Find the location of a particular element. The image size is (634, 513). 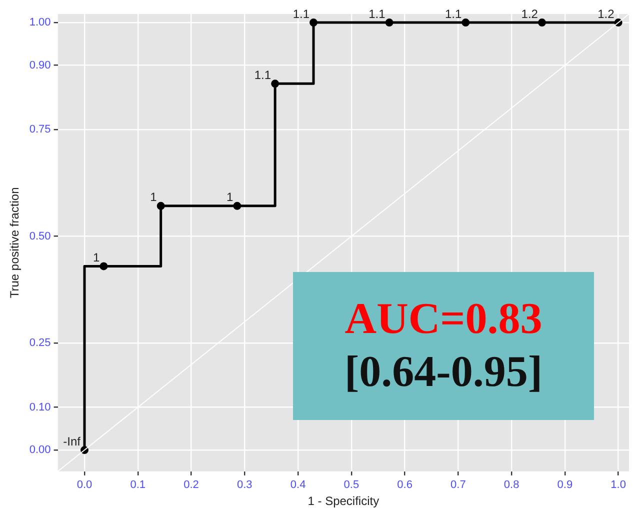

annotation: -Inf is located at coordinates (72, 441).